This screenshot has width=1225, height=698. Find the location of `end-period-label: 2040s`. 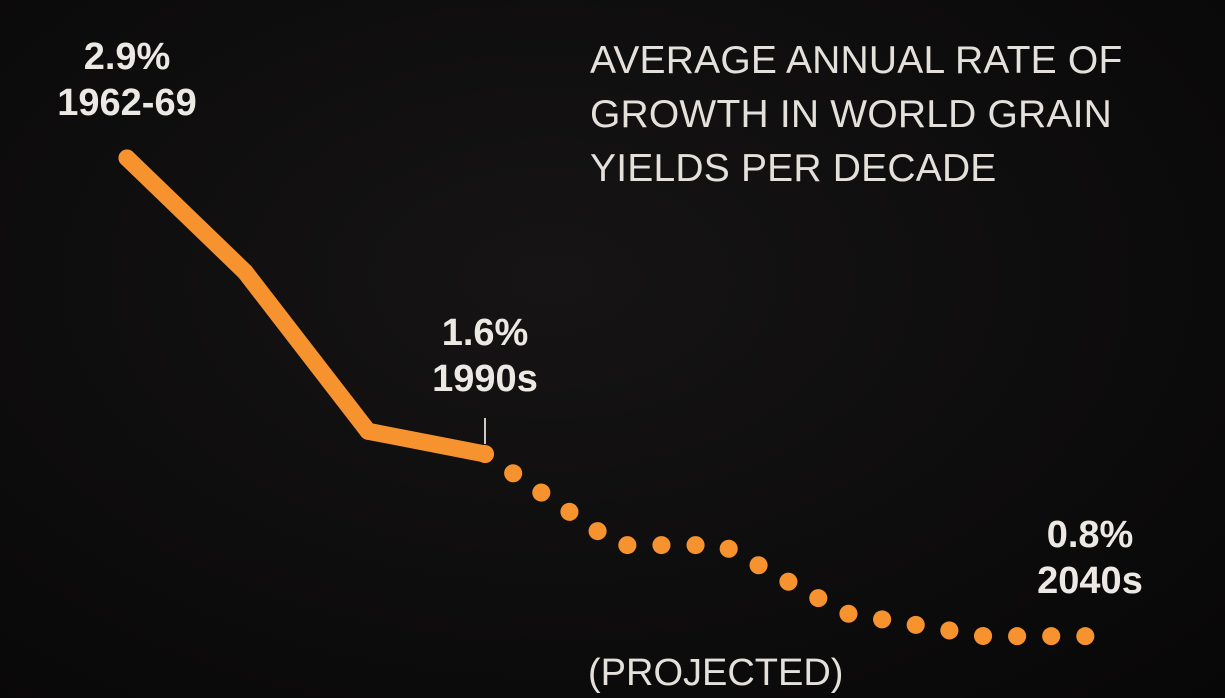

end-period-label: 2040s is located at coordinates (1090, 581).